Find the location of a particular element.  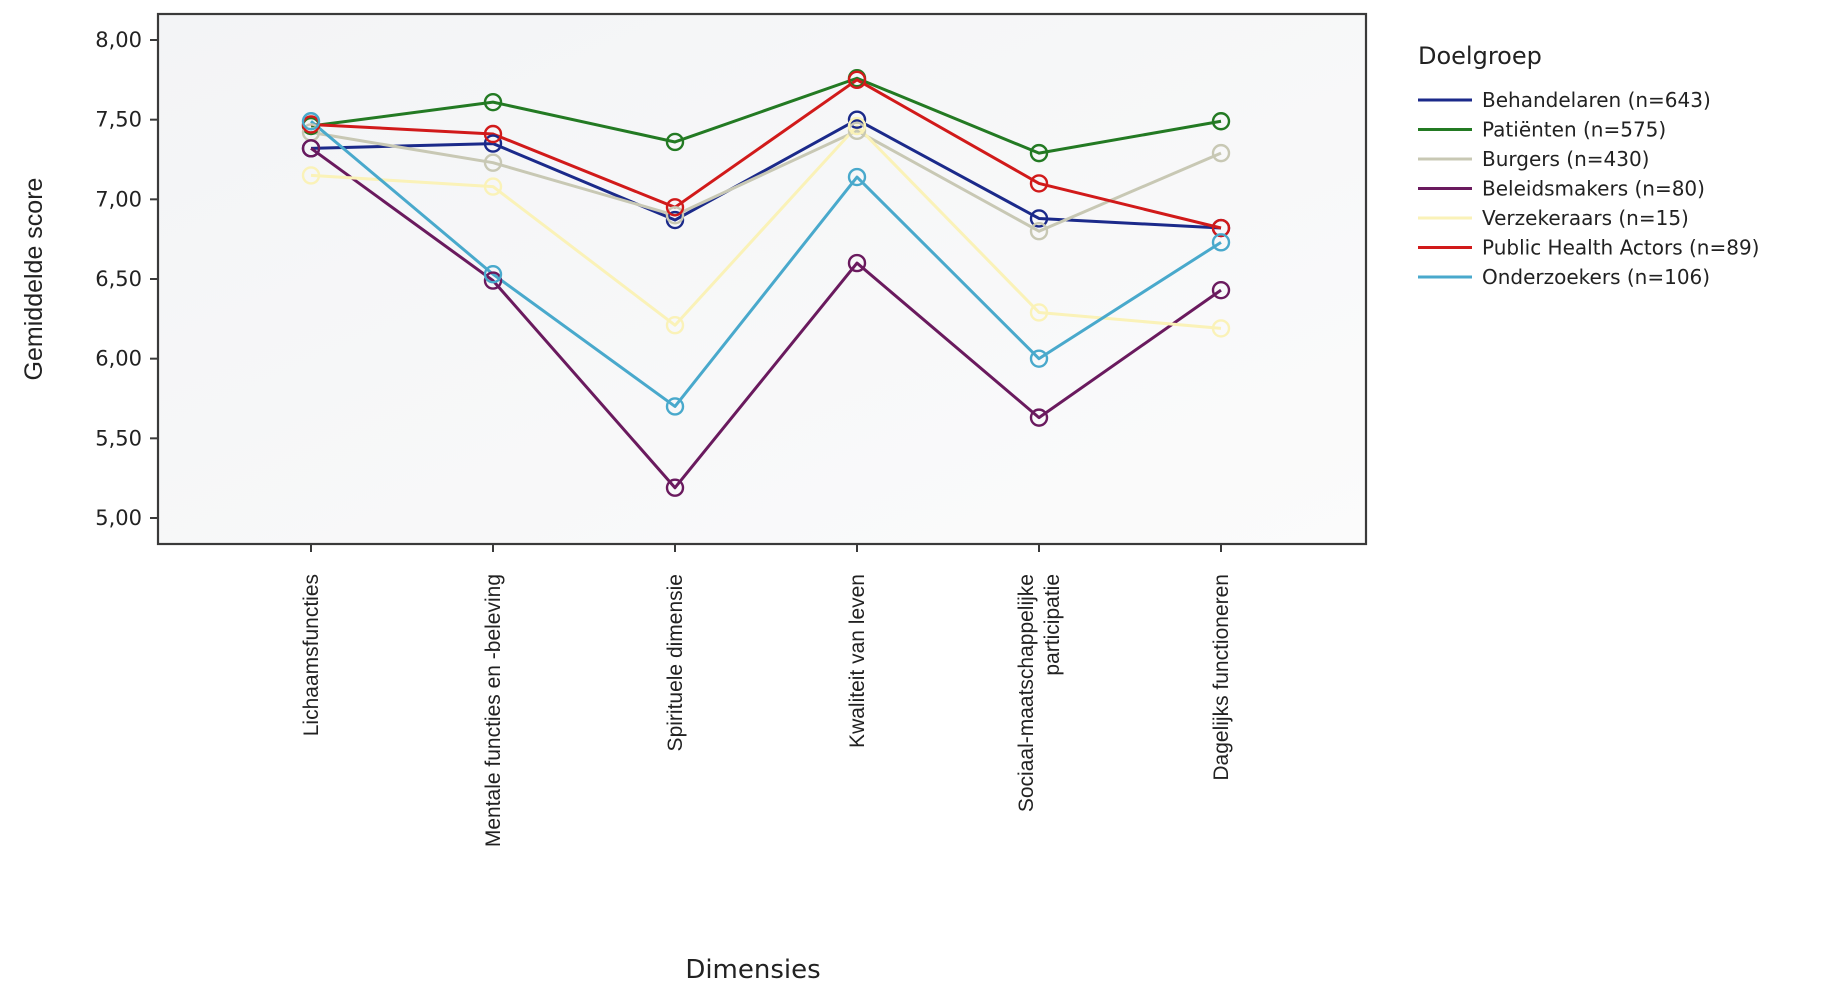

y-tick-label: 8,00 is located at coordinates (118, 40).